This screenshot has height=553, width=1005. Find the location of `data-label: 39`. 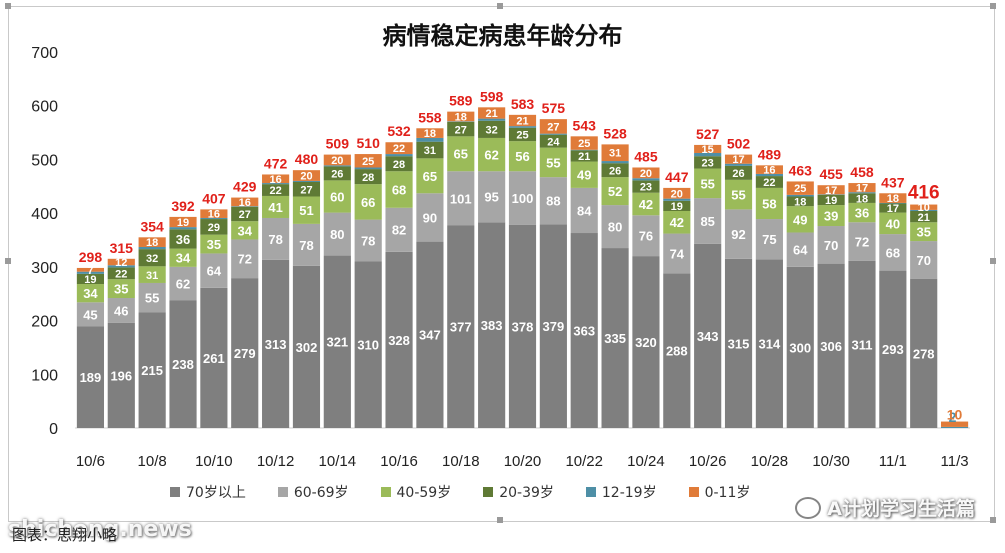

data-label: 39 is located at coordinates (831, 216).